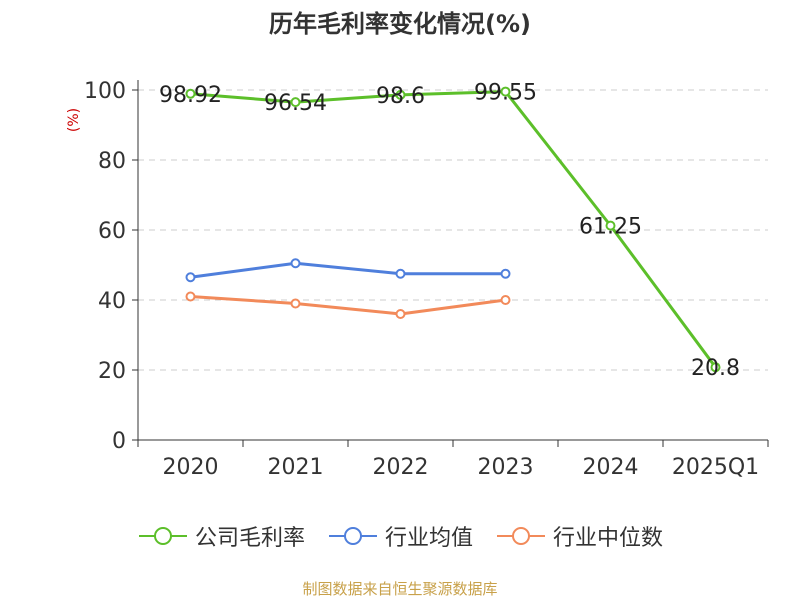 This screenshot has width=800, height=600. I want to click on data-label: 61.25, so click(610, 227).